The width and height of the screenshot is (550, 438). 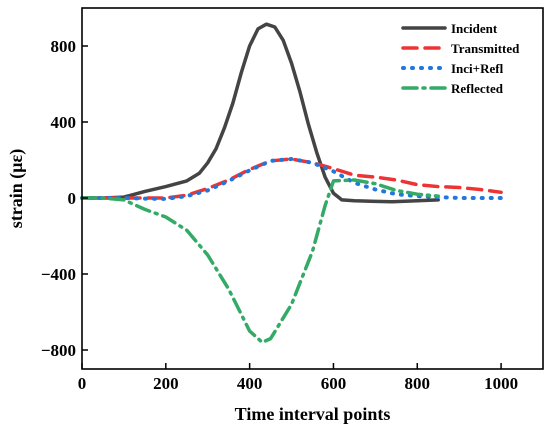 What do you see at coordinates (64, 46) in the screenshot?
I see `y-tick-label: 800` at bounding box center [64, 46].